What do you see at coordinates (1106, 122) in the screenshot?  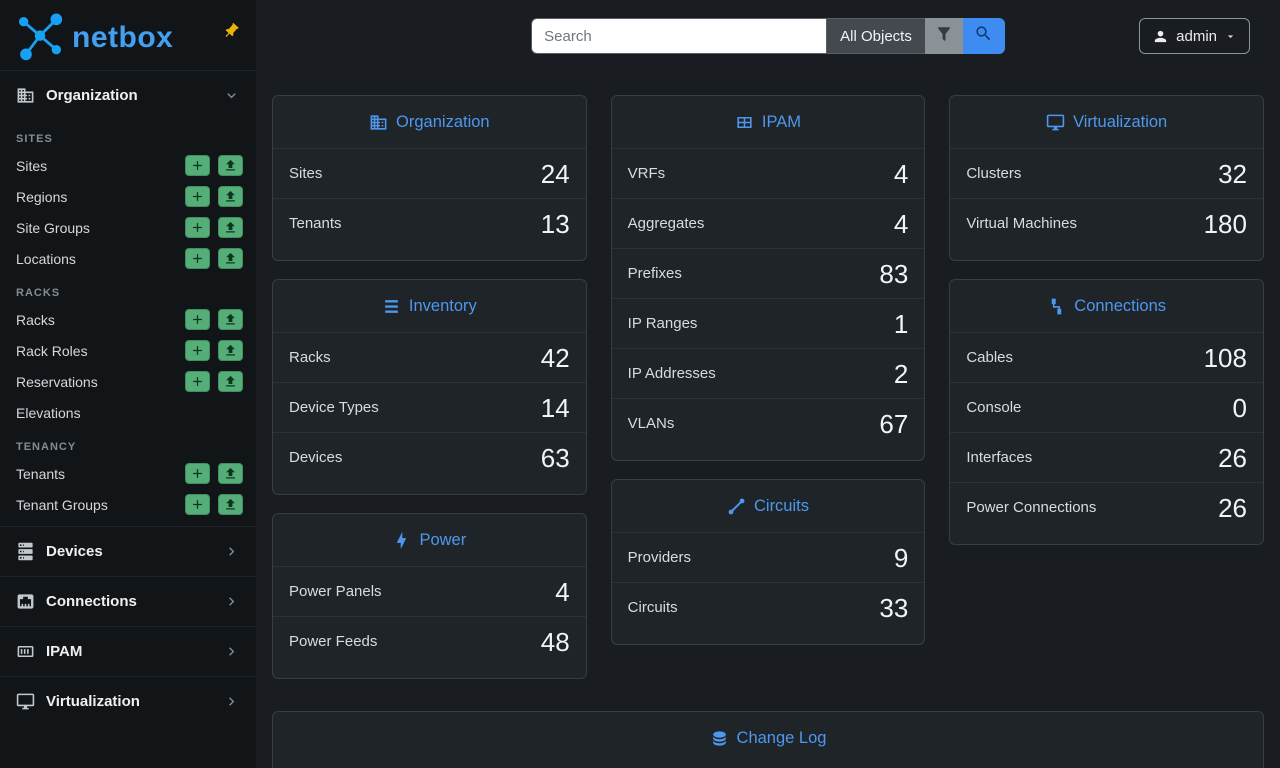 I see `card-header: Virtualization` at bounding box center [1106, 122].